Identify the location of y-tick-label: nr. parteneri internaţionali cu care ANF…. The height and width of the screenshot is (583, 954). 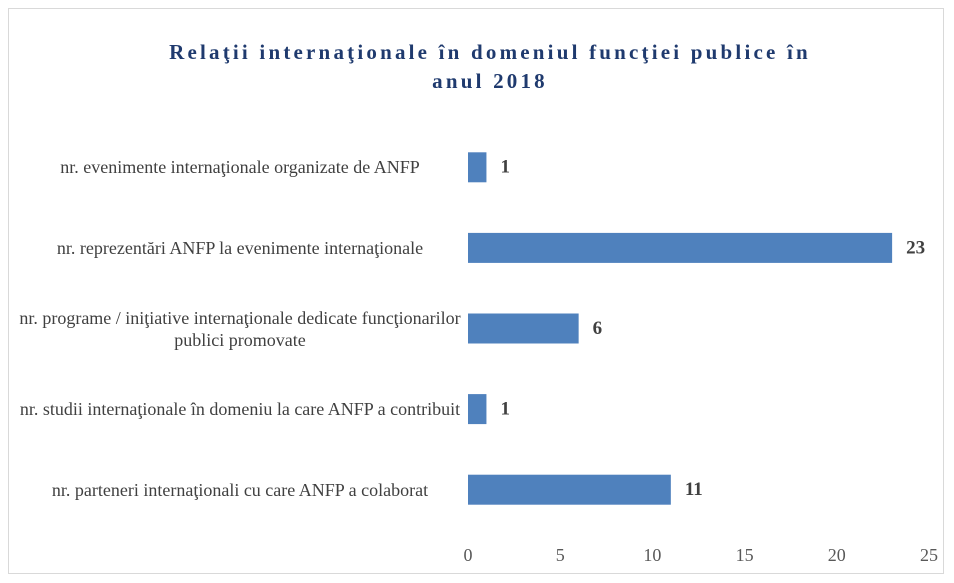
(240, 489).